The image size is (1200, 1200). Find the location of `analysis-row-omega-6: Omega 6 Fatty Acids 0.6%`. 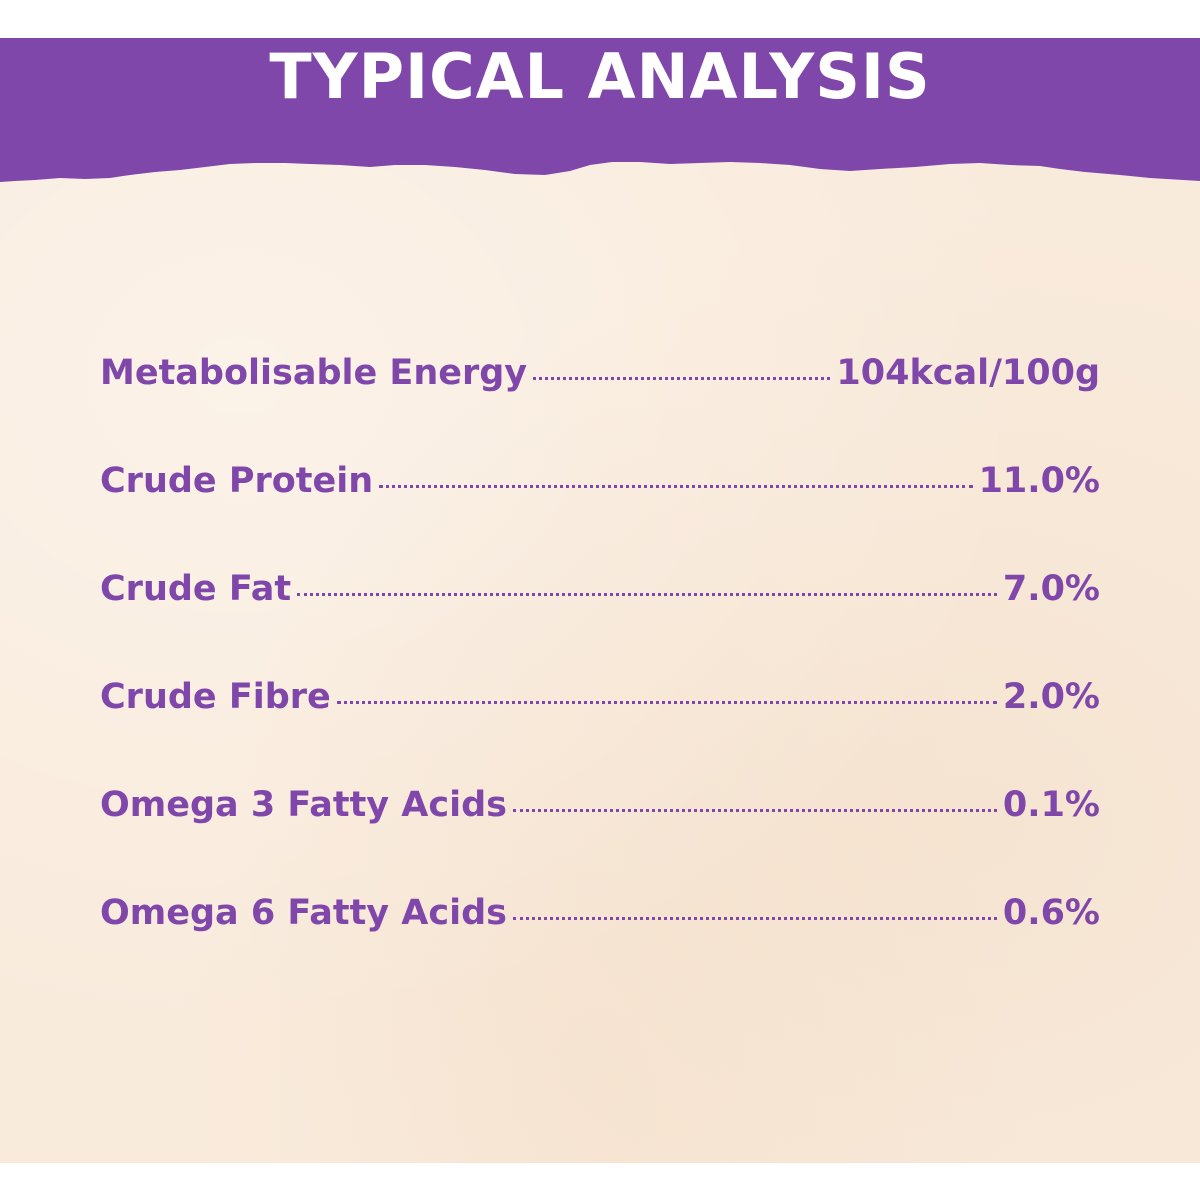

analysis-row-omega-6: Omega 6 Fatty Acids 0.6% is located at coordinates (600, 947).